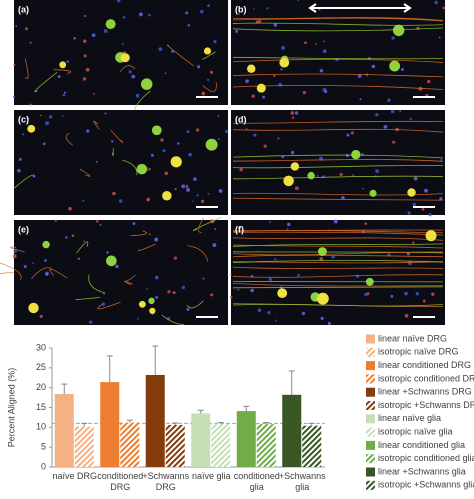 The image size is (474, 499). Describe the element at coordinates (75, 476) in the screenshot. I see `x-tick-label: naïve DRG` at that location.